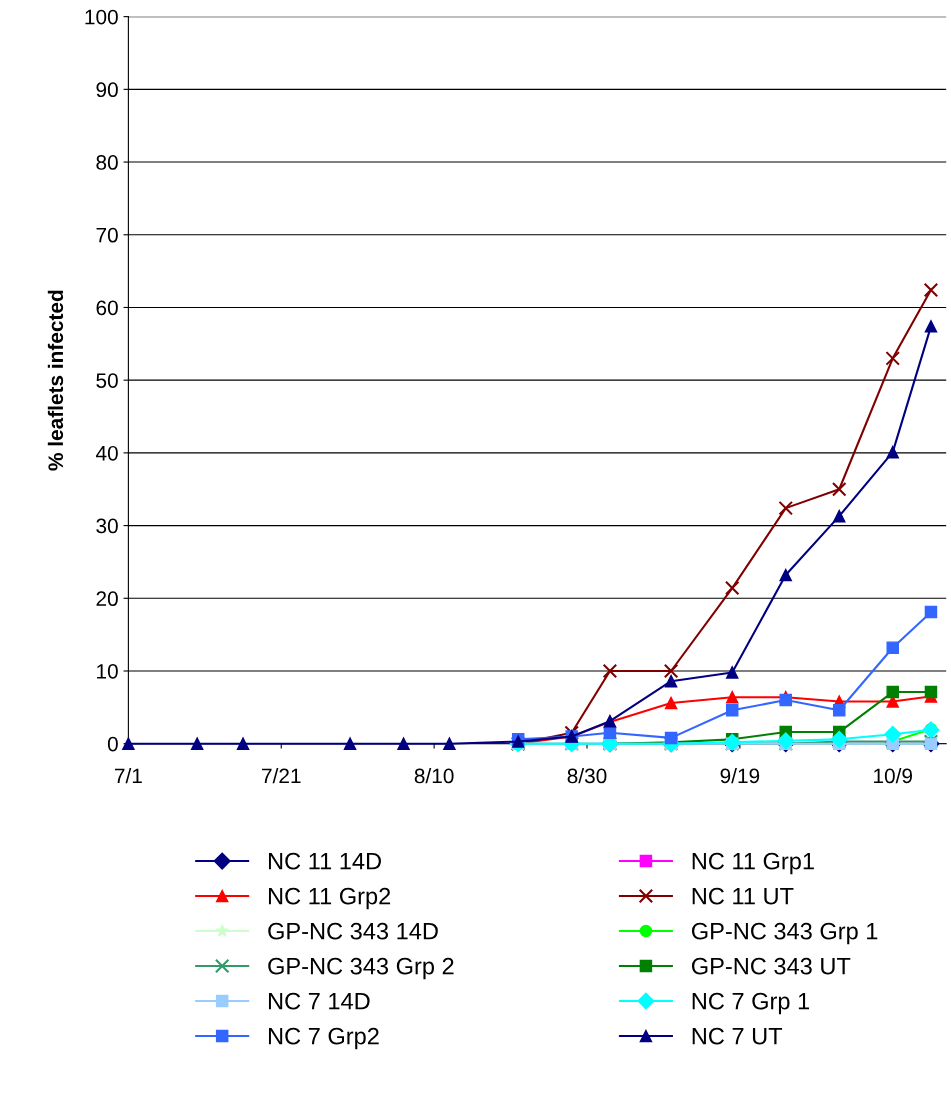 This screenshot has width=951, height=1110. What do you see at coordinates (107, 526) in the screenshot?
I see `y-tick-label: 30` at bounding box center [107, 526].